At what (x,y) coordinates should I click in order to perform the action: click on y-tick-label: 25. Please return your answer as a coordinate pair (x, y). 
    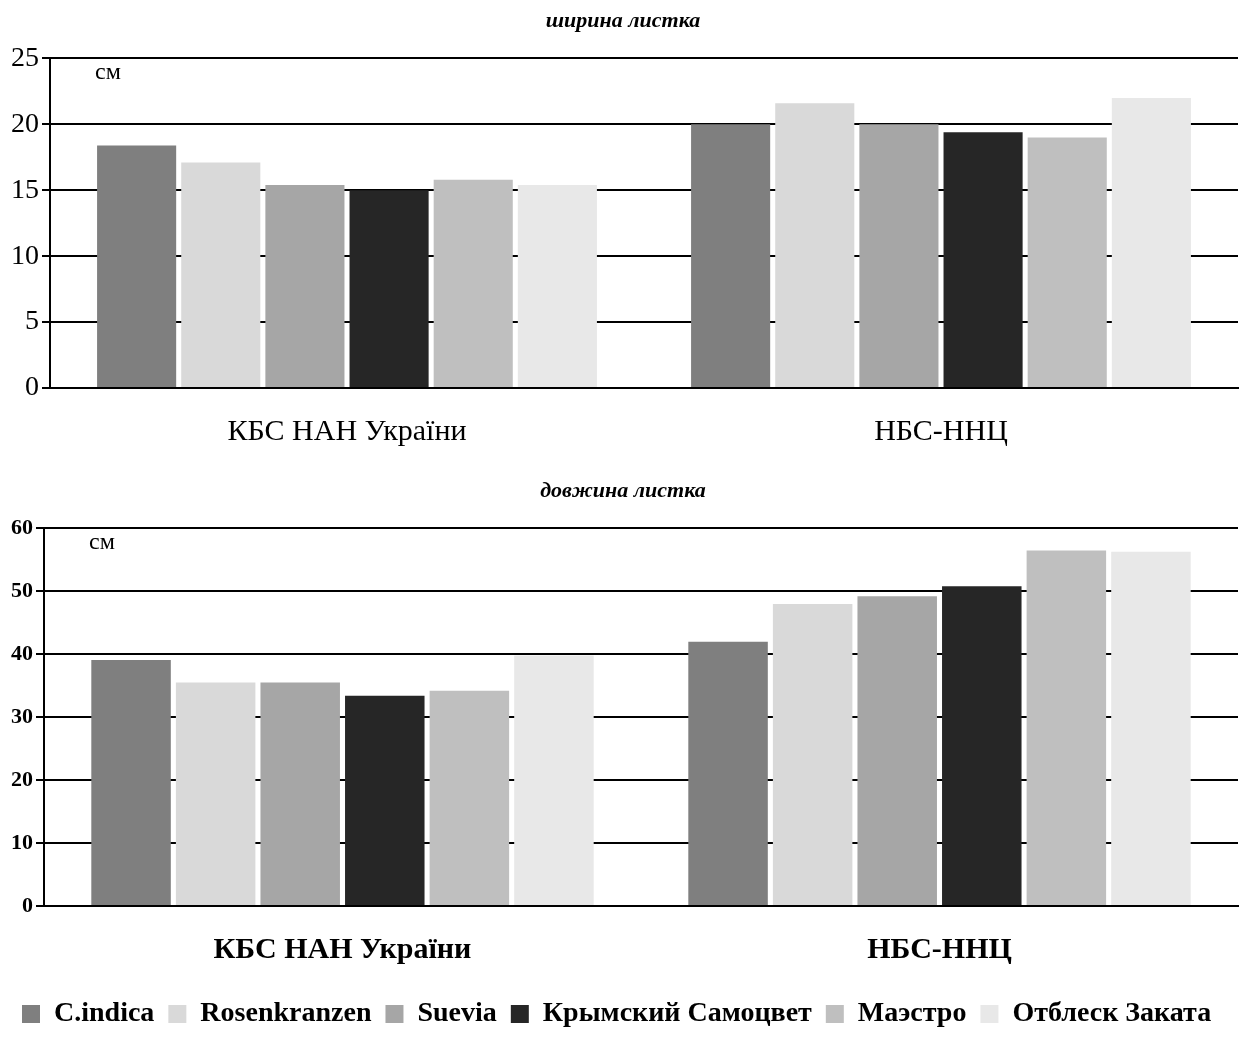
    Looking at the image, I should click on (25, 56).